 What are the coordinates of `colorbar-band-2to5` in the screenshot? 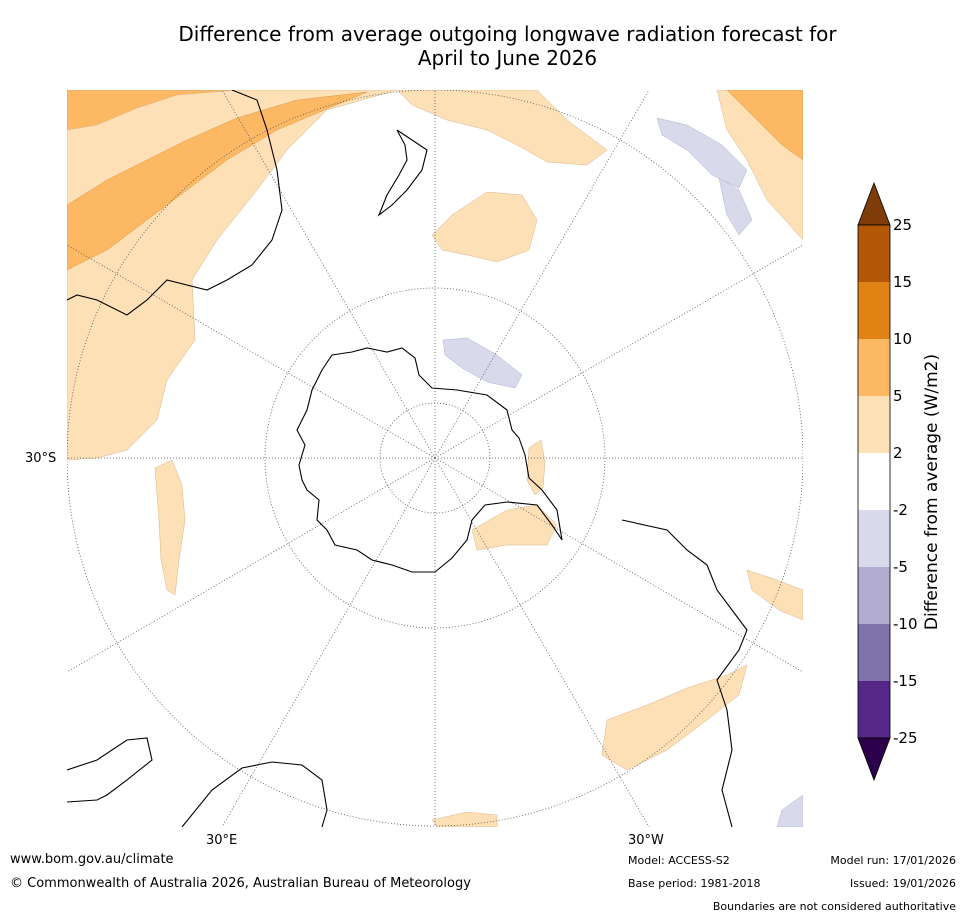 It's located at (874, 424).